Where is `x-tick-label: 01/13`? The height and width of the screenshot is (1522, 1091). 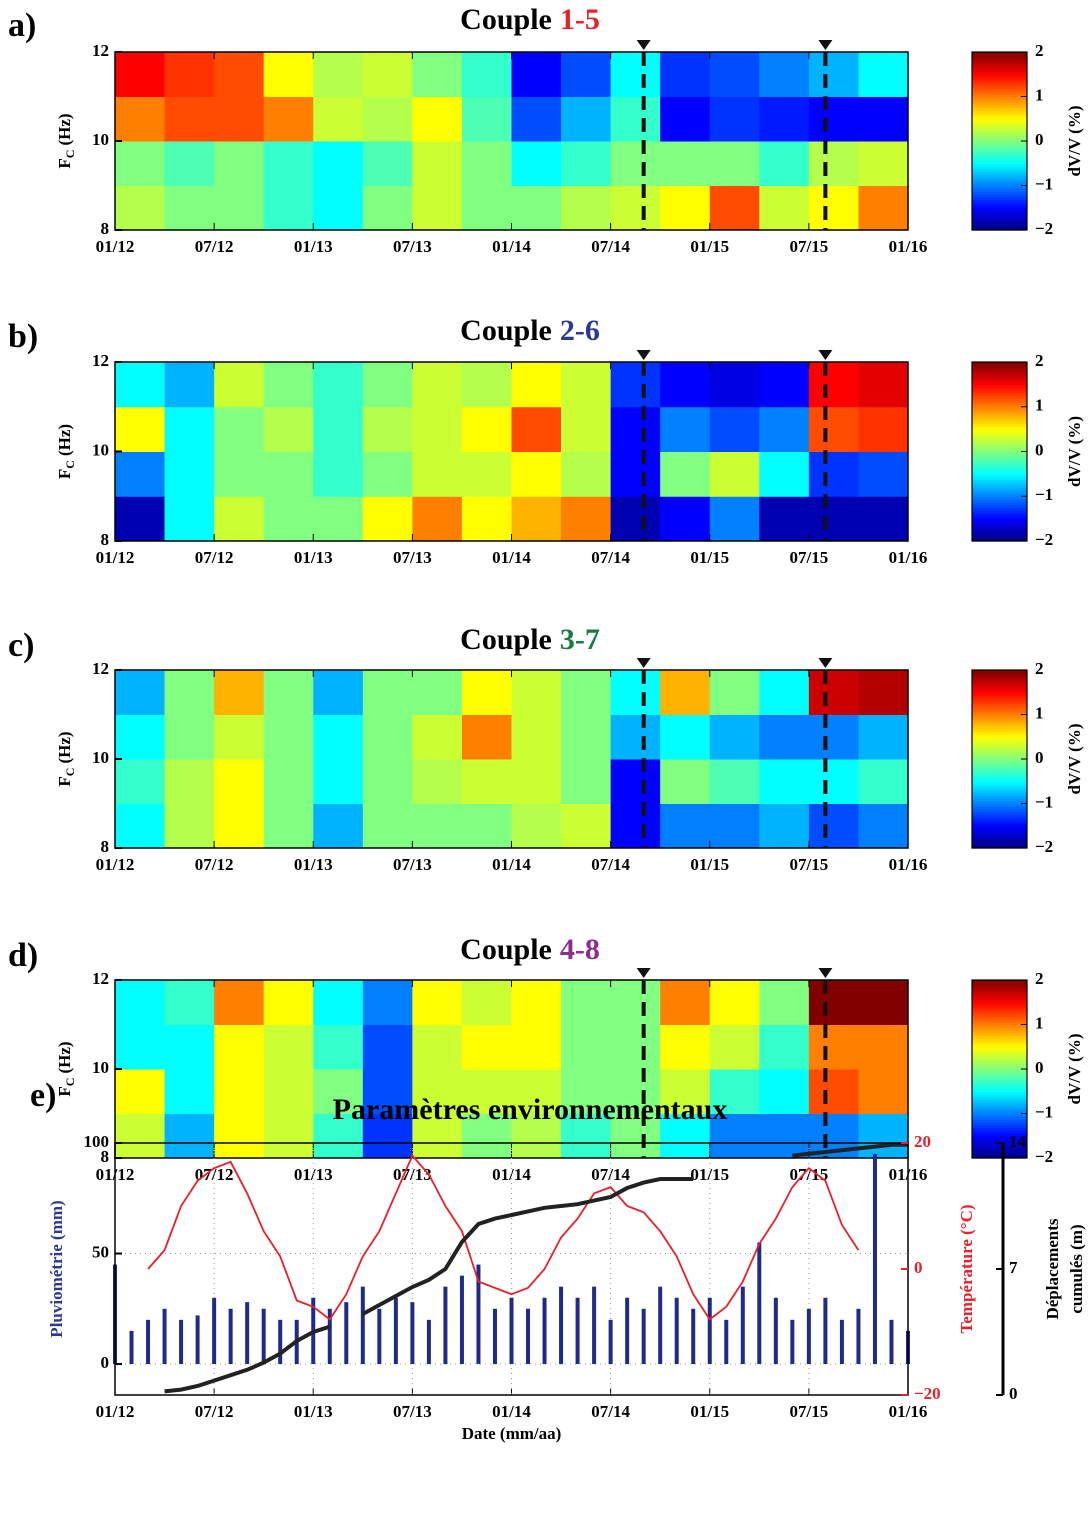
x-tick-label: 01/13 is located at coordinates (313, 246).